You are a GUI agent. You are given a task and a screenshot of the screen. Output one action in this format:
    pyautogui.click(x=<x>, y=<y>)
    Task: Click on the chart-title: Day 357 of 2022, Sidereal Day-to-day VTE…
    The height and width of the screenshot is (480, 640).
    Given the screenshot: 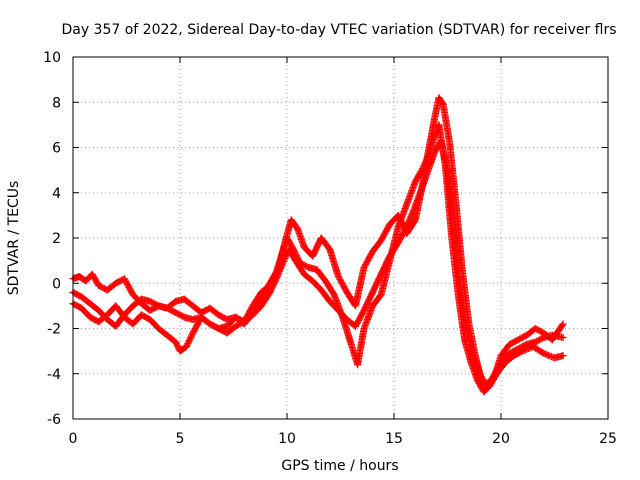 What is the action you would take?
    pyautogui.click(x=338, y=30)
    